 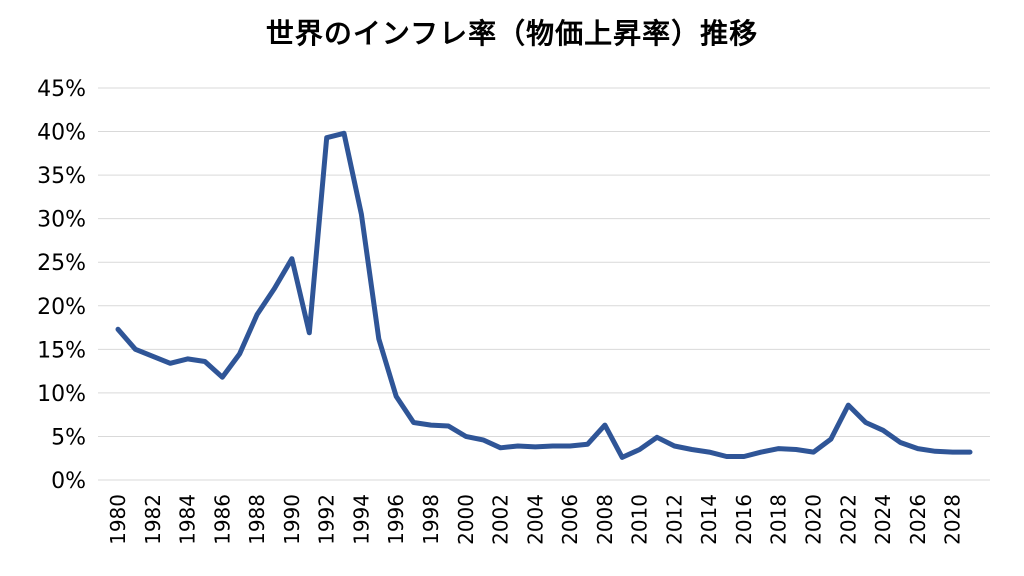 What do you see at coordinates (61, 285) in the screenshot?
I see `y-axis-ticks: 0% 5% 10% 15% 20% 25% 30% 35% 40% 45%` at bounding box center [61, 285].